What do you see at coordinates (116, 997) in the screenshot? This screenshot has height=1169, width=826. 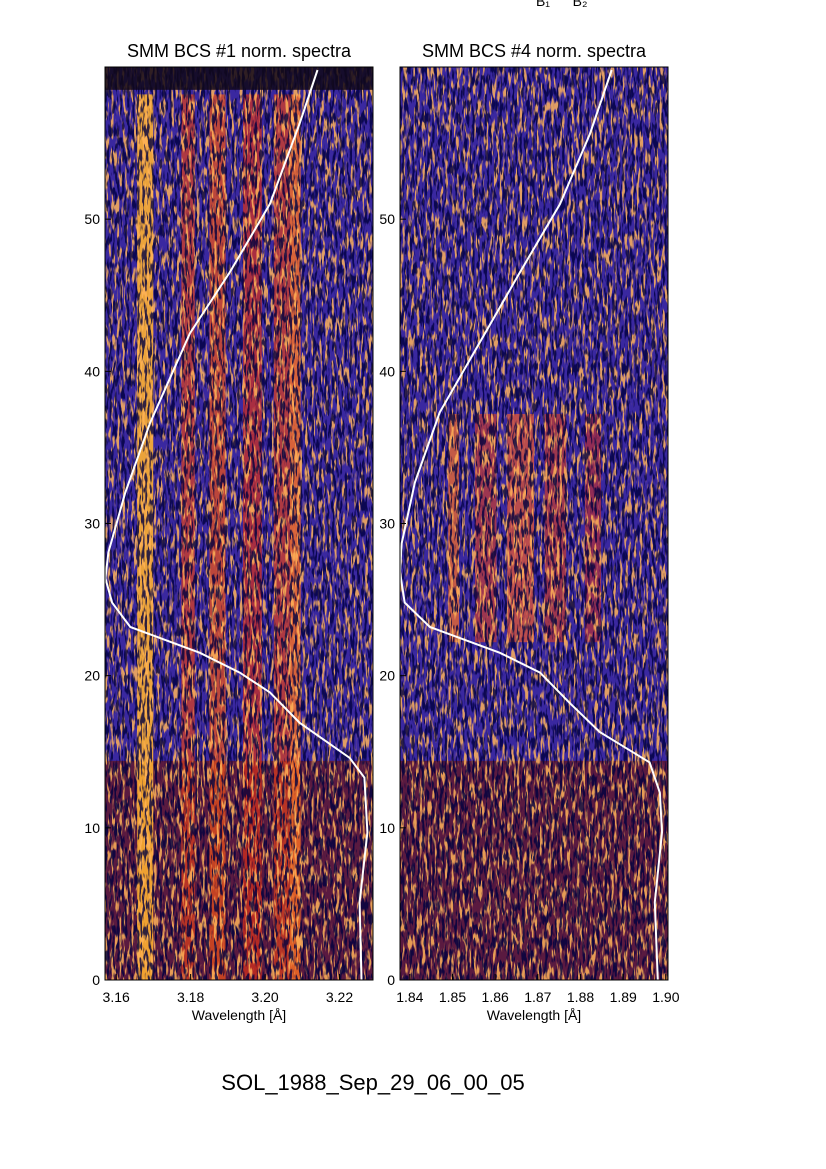 I see `x-tick-label: 3.16` at bounding box center [116, 997].